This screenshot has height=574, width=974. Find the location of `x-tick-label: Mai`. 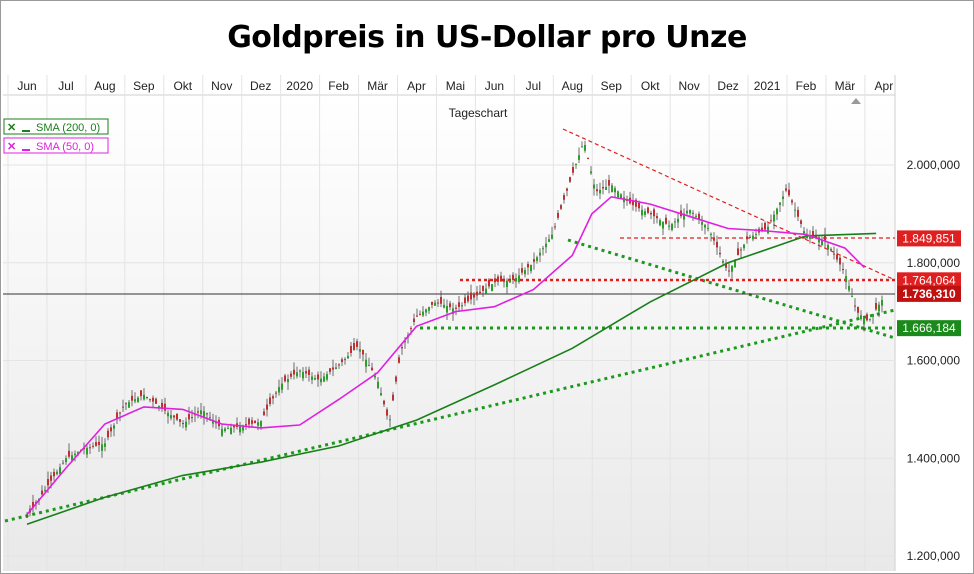

x-tick-label: Mai is located at coordinates (455, 86).